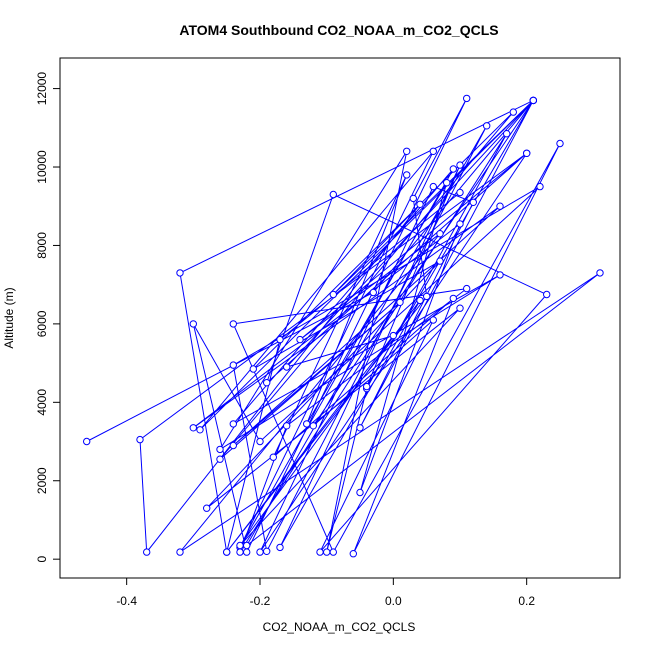 Image resolution: width=650 pixels, height=655 pixels. Describe the element at coordinates (42, 89) in the screenshot. I see `y-tick-label: 12000` at that location.